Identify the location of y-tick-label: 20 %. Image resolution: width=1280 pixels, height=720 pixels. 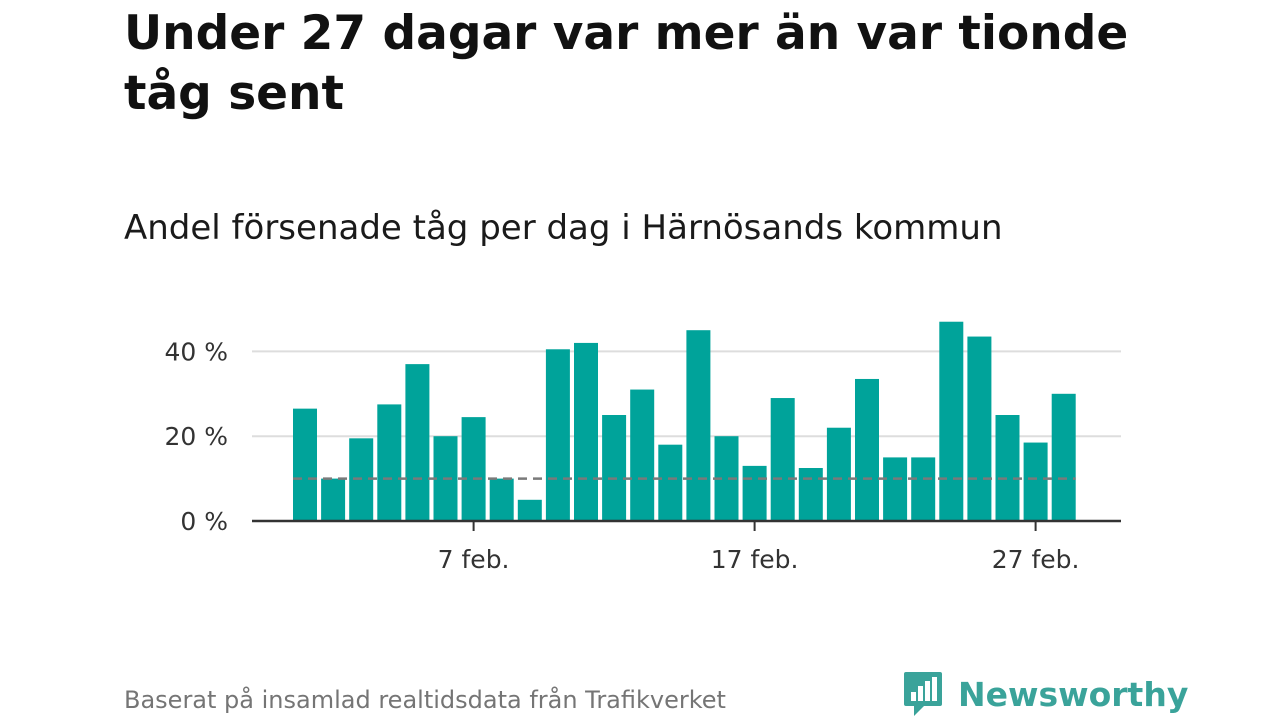
(196, 436).